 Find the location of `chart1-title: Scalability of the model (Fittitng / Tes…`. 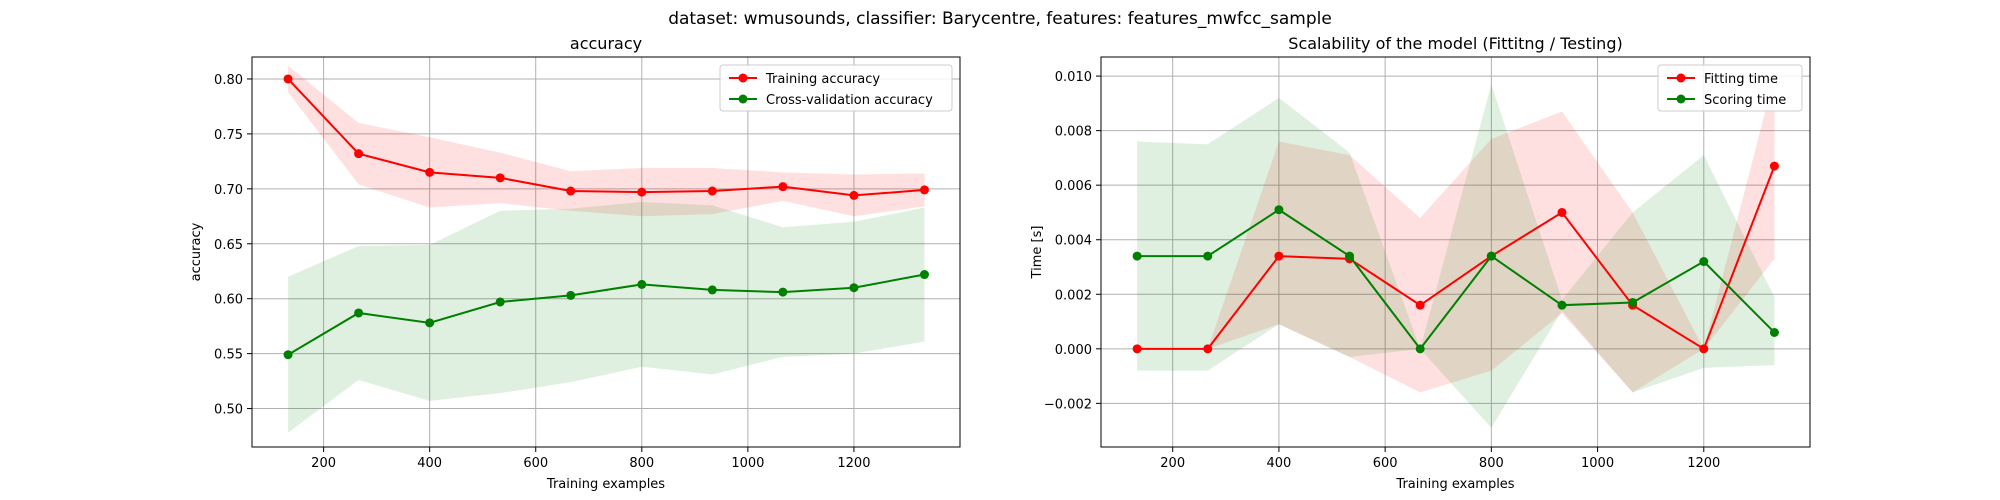

chart1-title: Scalability of the model (Fittitng / Tes… is located at coordinates (1455, 43).